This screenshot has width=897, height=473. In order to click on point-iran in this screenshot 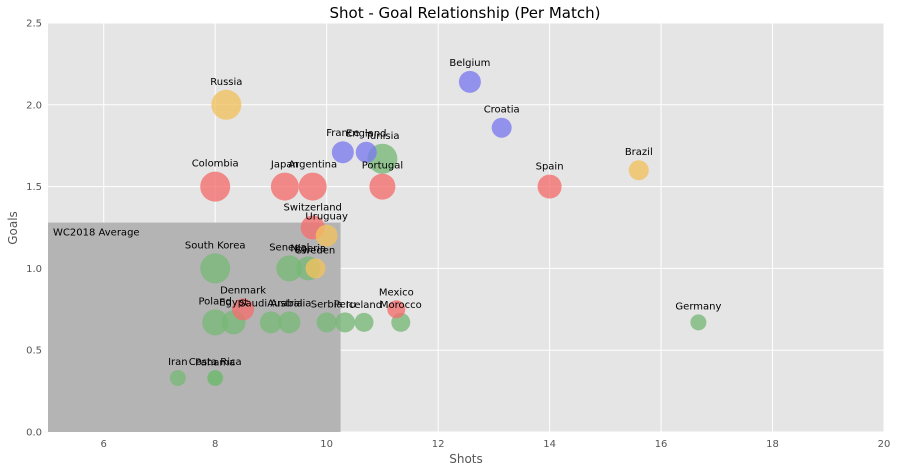, I will do `click(177, 378)`.